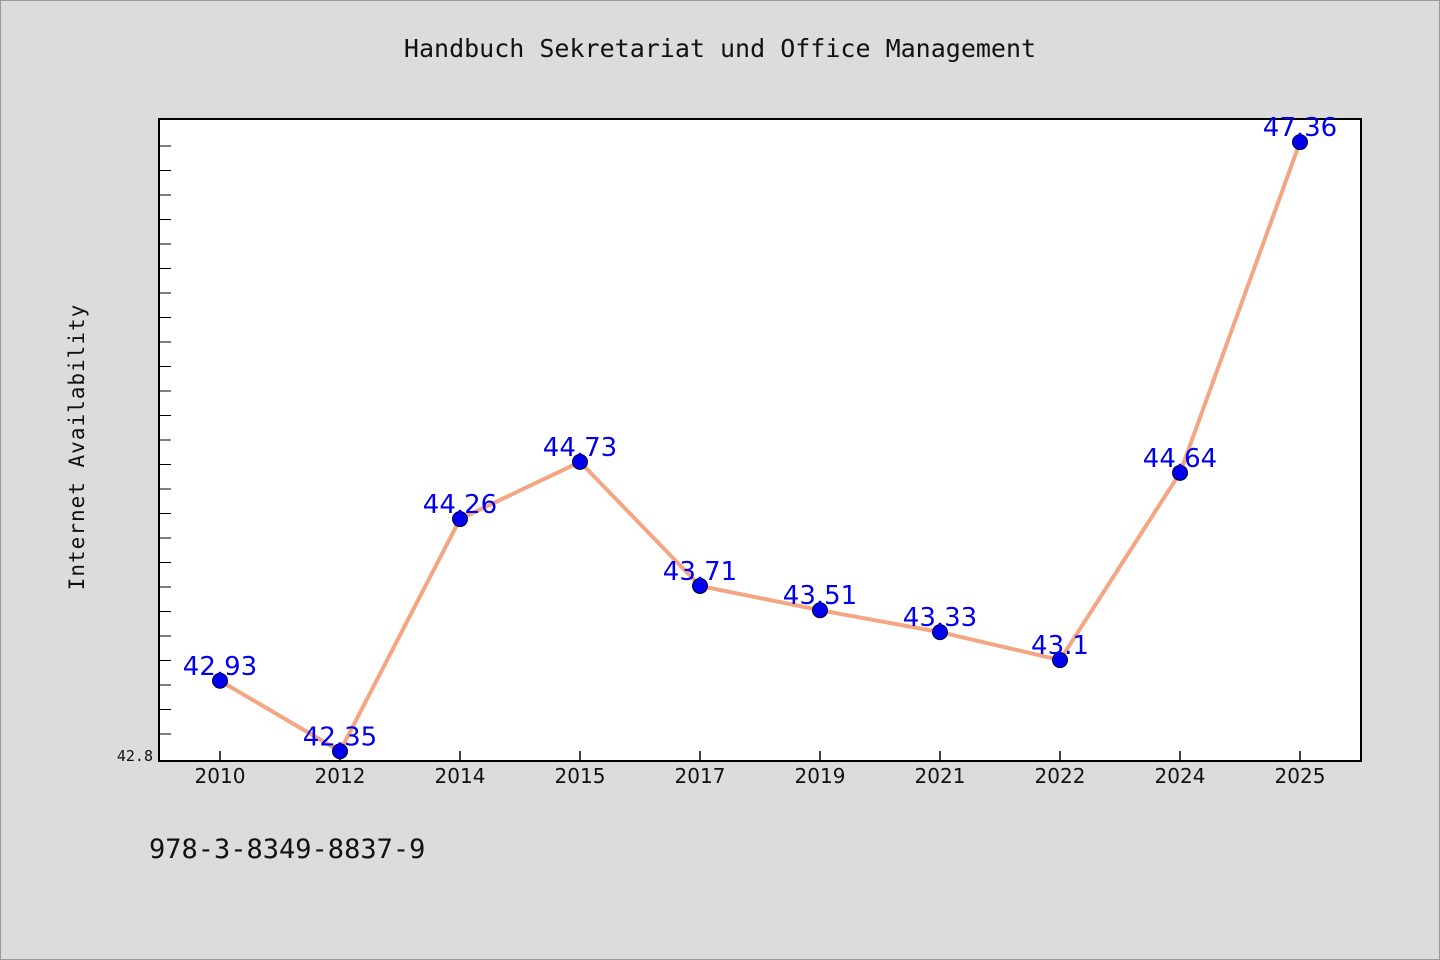 The height and width of the screenshot is (960, 1440). Describe the element at coordinates (1300, 128) in the screenshot. I see `data-label: 47.36` at that location.